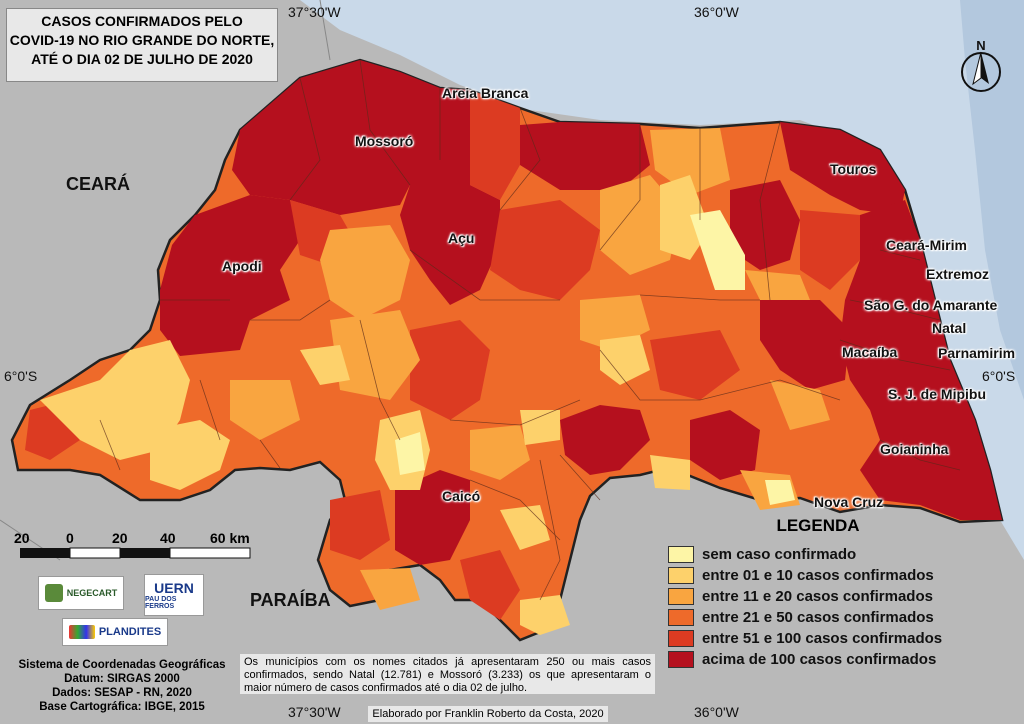 The height and width of the screenshot is (724, 1024). Describe the element at coordinates (822, 638) in the screenshot. I see `legend-label: entre 51 e 100 casos confirmados` at that location.